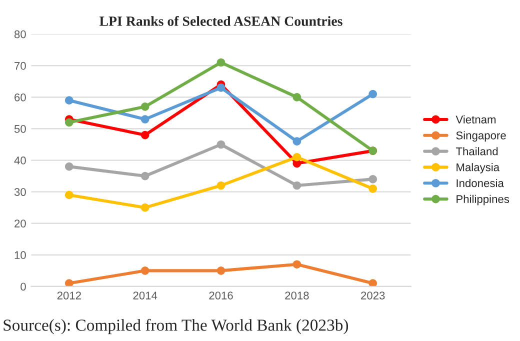 The height and width of the screenshot is (341, 520). Describe the element at coordinates (221, 296) in the screenshot. I see `x-tick-label: 2016` at that location.